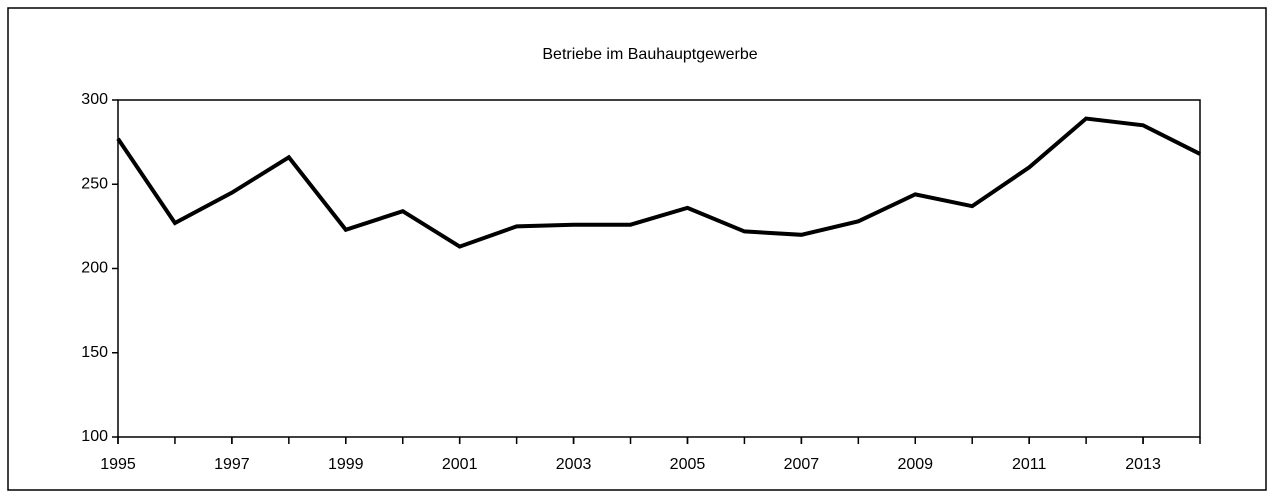  I want to click on x-tick-label: 2001, so click(460, 464).